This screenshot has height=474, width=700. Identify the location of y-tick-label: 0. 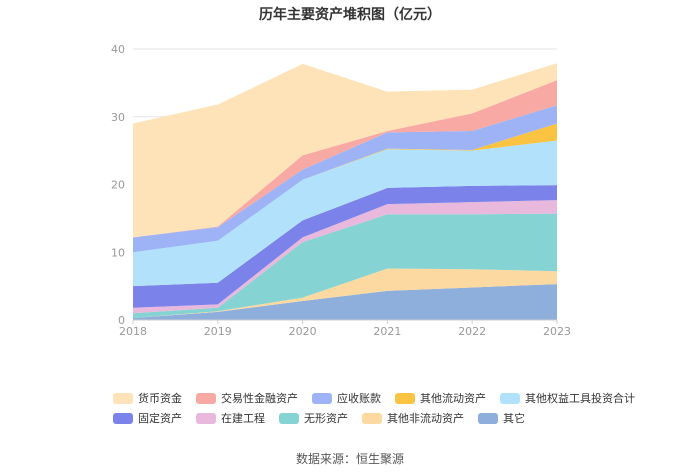
(121, 320).